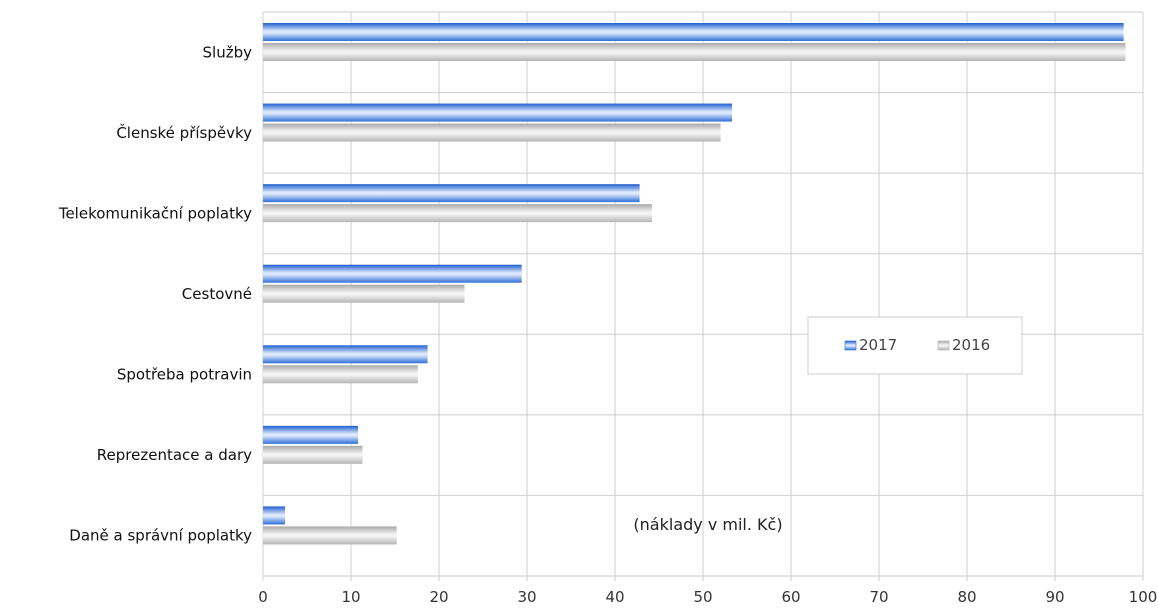 The width and height of the screenshot is (1158, 613). Describe the element at coordinates (174, 455) in the screenshot. I see `category-label: Reprezentace a dary` at that location.